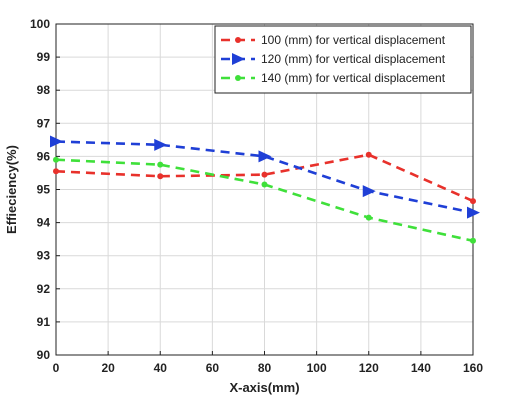 The image size is (508, 400). Describe the element at coordinates (213, 368) in the screenshot. I see `x-tick-label: 60` at that location.